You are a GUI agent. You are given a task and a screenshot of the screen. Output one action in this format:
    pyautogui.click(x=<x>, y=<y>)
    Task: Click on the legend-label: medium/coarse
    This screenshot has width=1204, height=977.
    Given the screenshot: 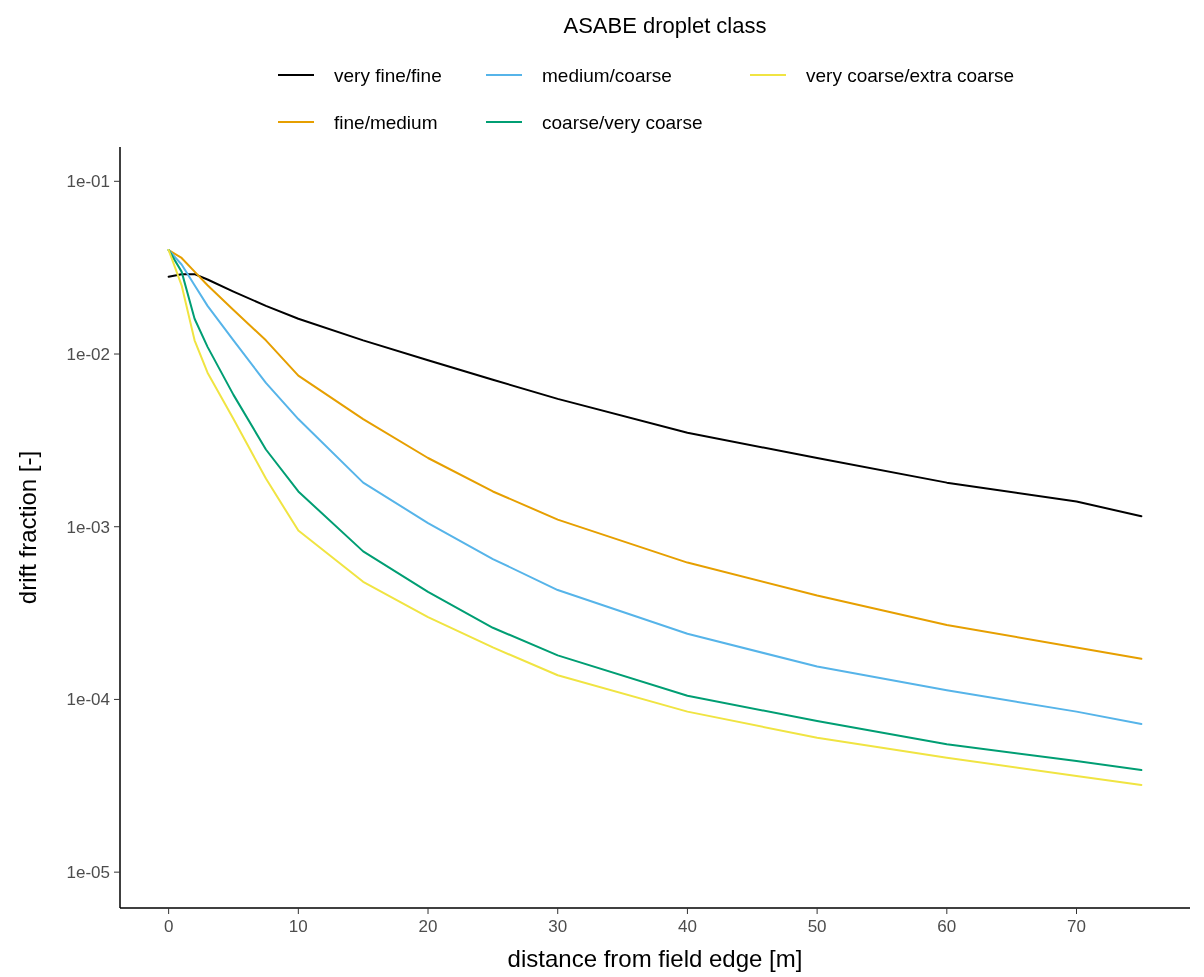 What is the action you would take?
    pyautogui.click(x=607, y=75)
    